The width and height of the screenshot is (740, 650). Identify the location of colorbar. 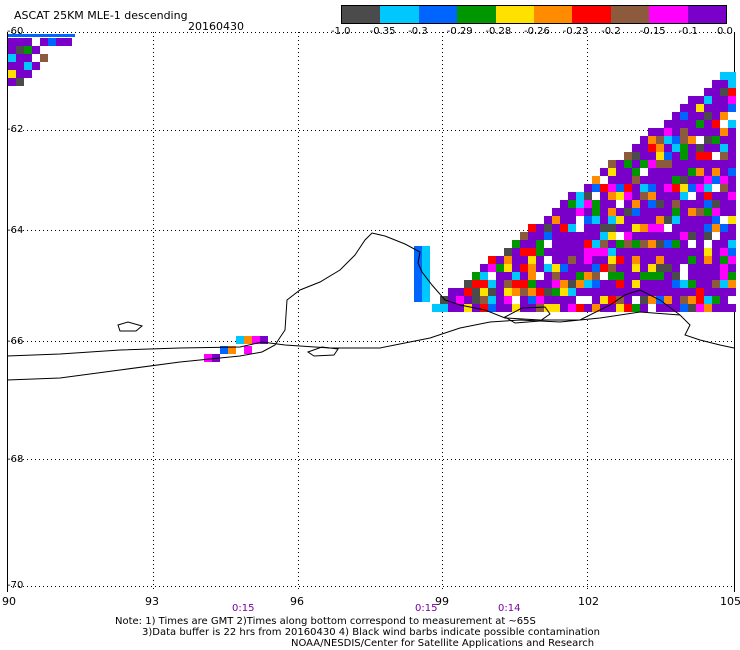
(534, 14).